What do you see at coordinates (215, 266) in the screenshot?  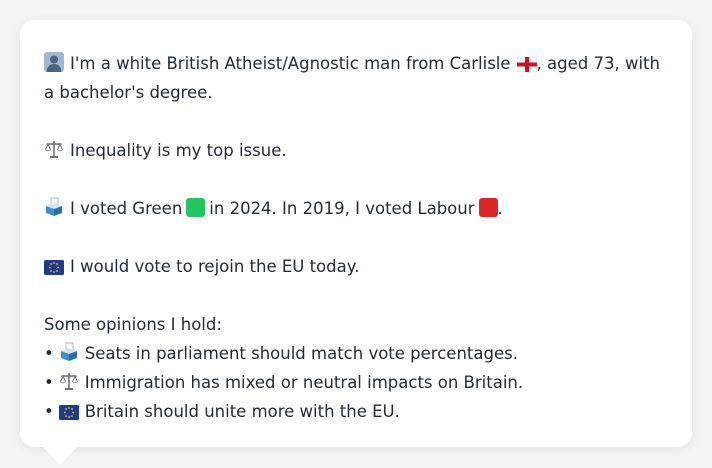 I see `eu-text: I would vote to rejoin the EU today.` at bounding box center [215, 266].